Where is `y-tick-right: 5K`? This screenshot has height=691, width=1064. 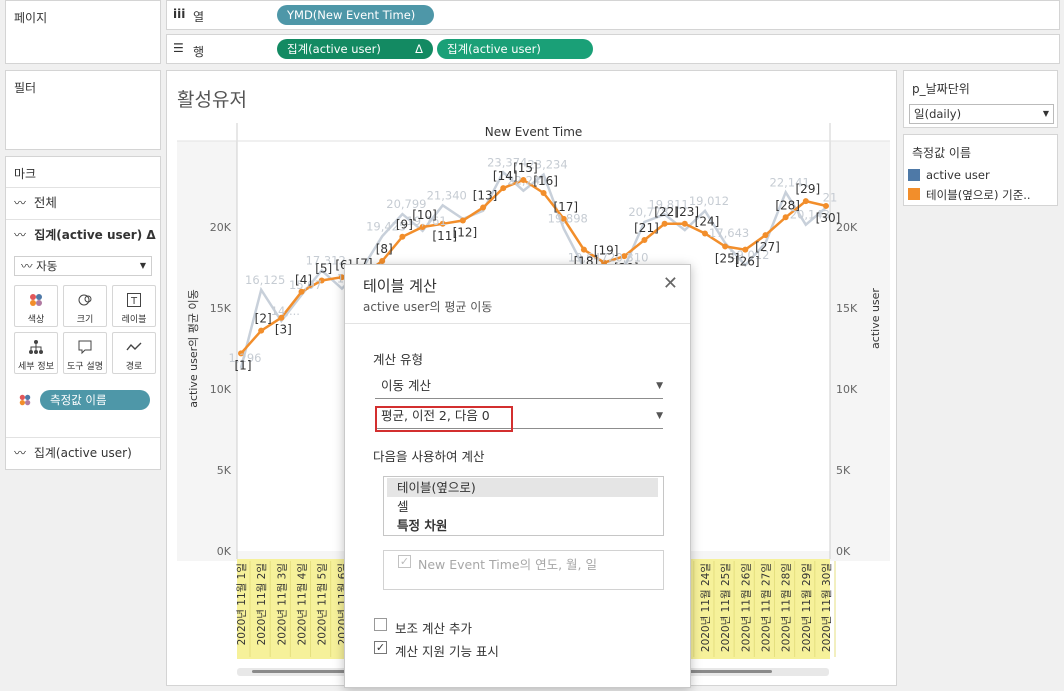
y-tick-right: 5K is located at coordinates (843, 470).